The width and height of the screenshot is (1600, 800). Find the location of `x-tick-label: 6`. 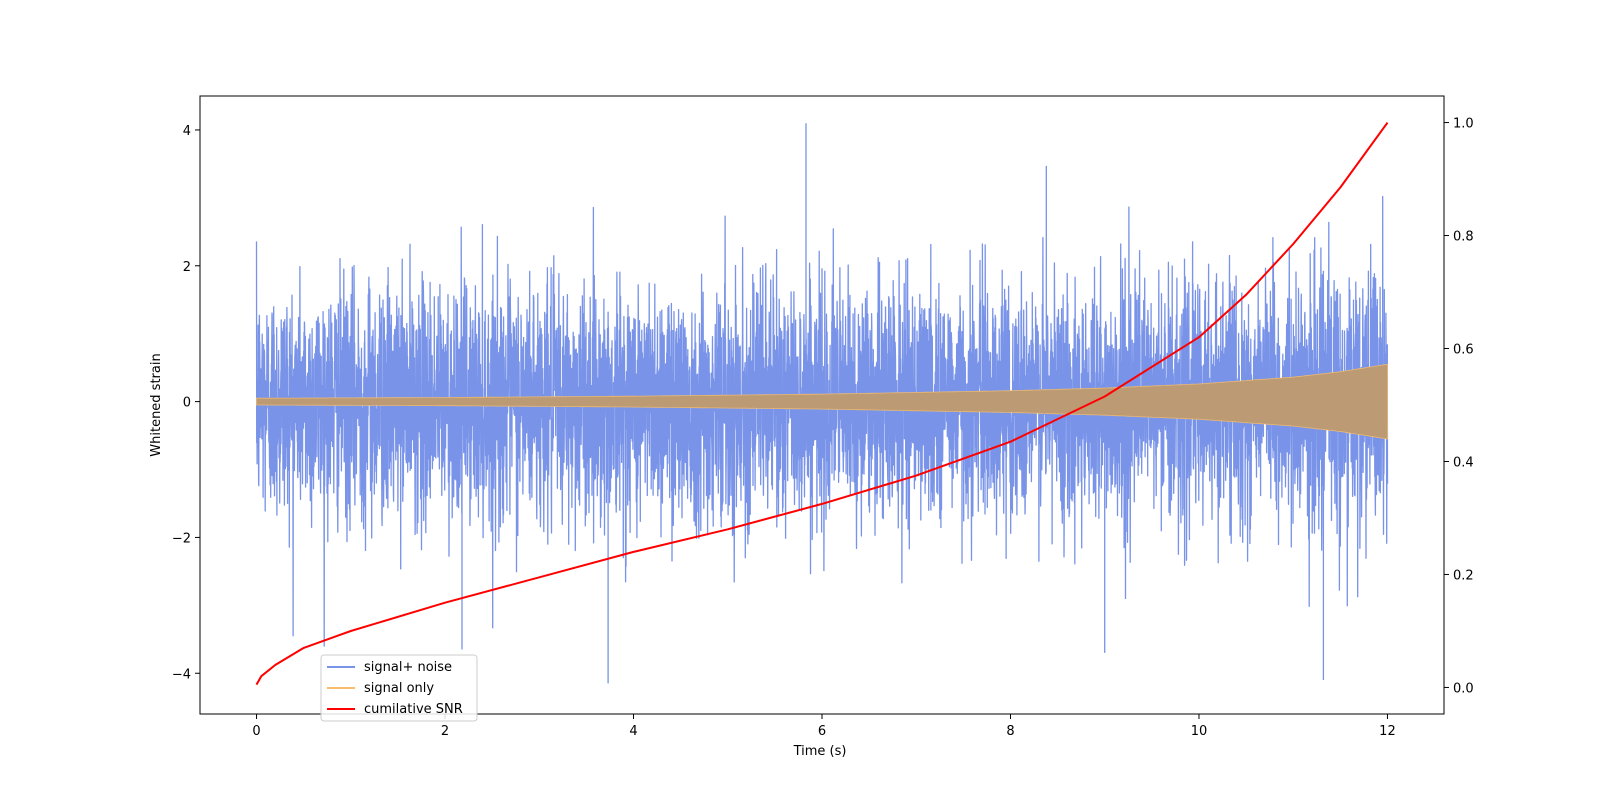

x-tick-label: 6 is located at coordinates (822, 731).